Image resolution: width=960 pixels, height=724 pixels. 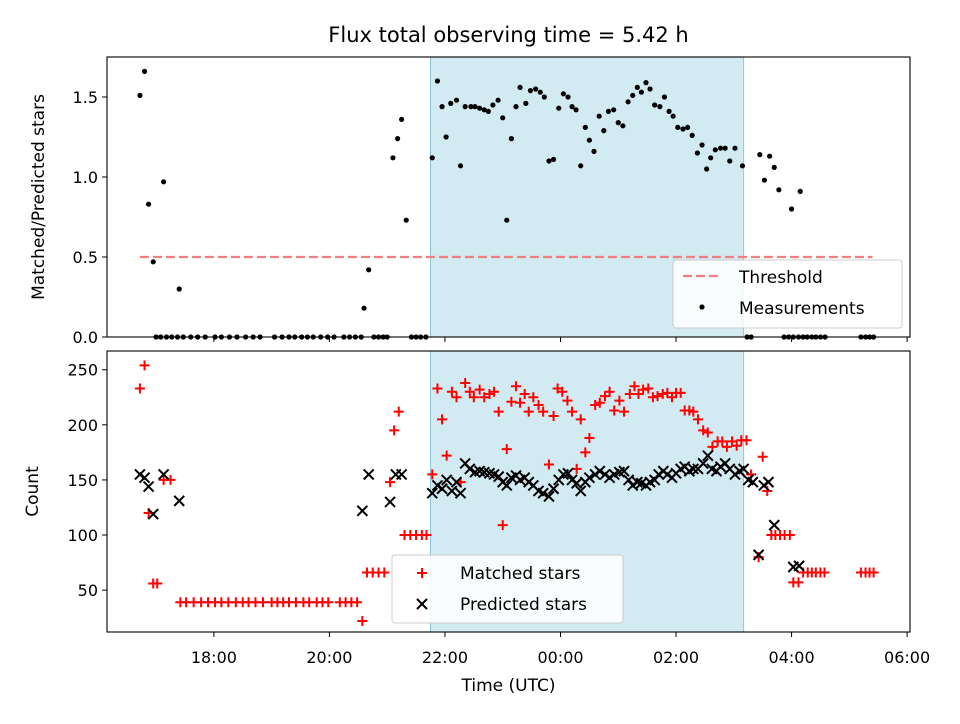 What do you see at coordinates (82, 480) in the screenshot?
I see `y-tick-label: 150` at bounding box center [82, 480].